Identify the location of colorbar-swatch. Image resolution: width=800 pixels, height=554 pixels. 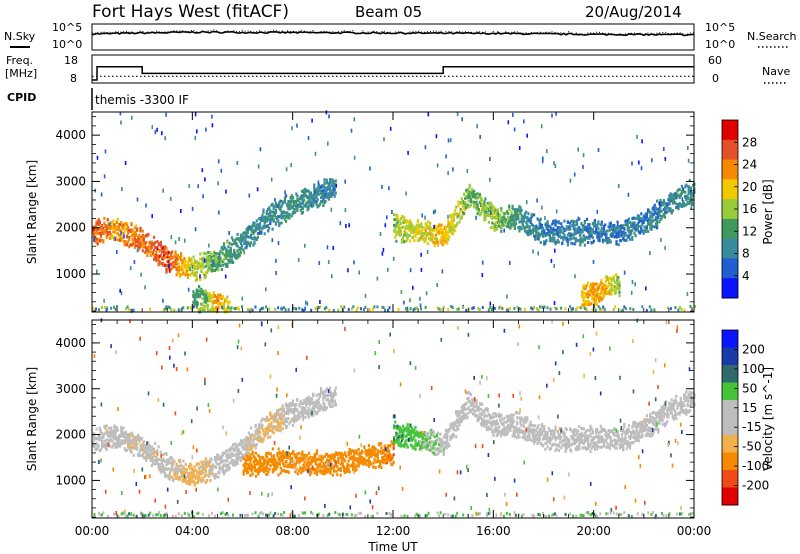
(730, 229).